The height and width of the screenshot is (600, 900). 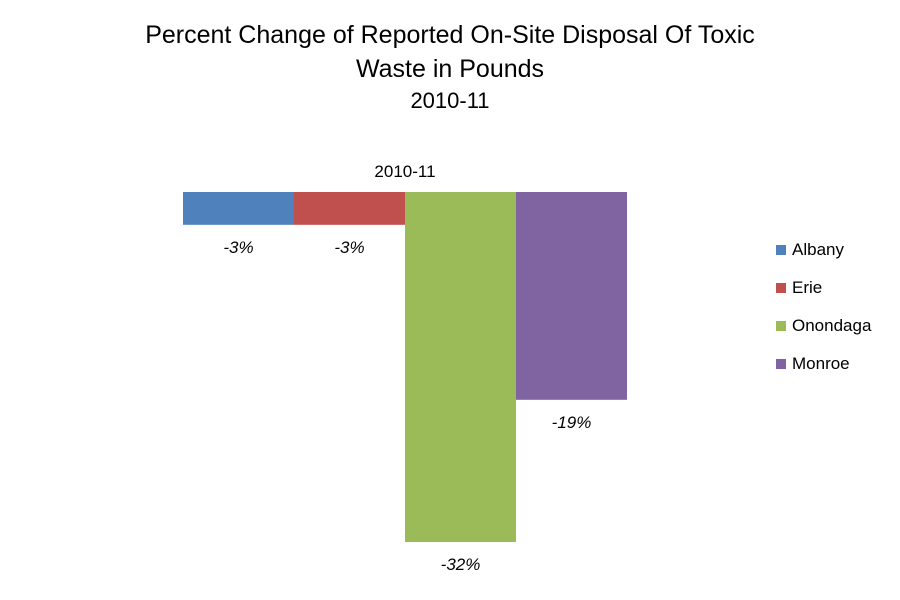 I want to click on legend-item-monroe: Monroe, so click(x=823, y=364).